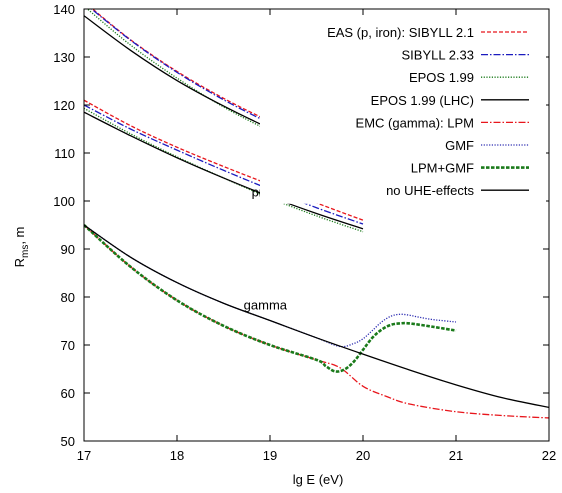 The width and height of the screenshot is (562, 493). I want to click on legend-label: LPM+GMF, so click(442, 168).